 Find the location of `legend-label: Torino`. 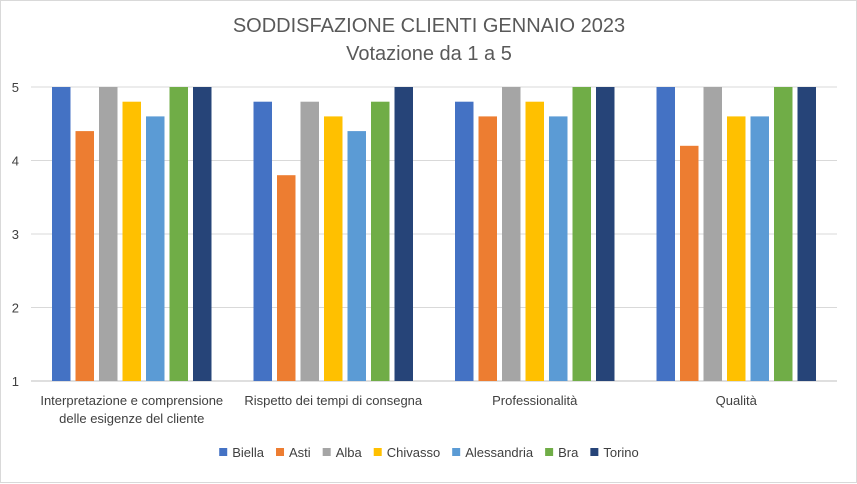

legend-label: Torino is located at coordinates (620, 452).